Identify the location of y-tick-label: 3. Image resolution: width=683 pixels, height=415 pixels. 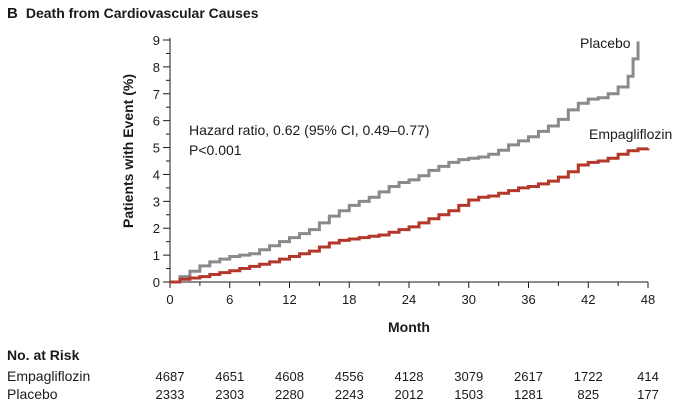
(156, 201).